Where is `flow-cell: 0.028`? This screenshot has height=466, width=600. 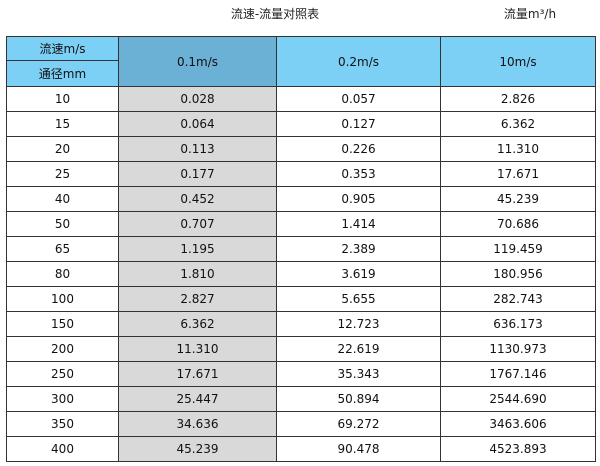 flow-cell: 0.028 is located at coordinates (197, 99).